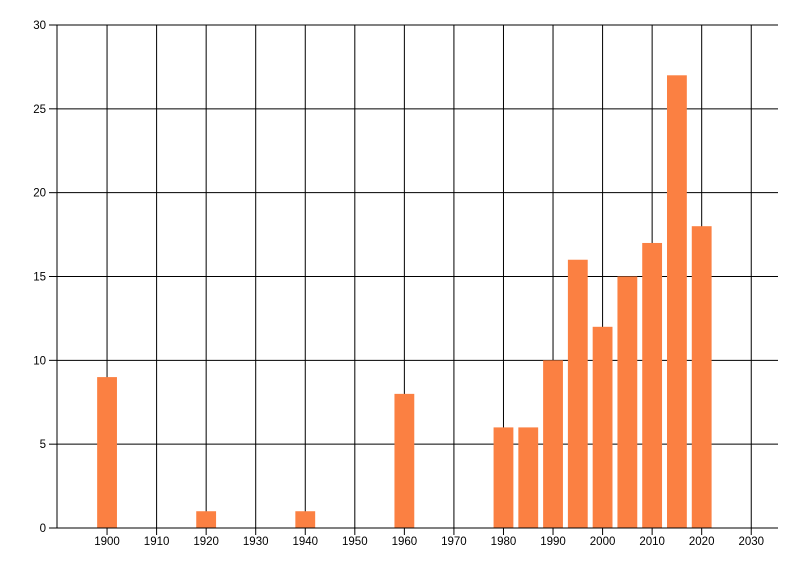 This screenshot has height=576, width=800. I want to click on y-tick-label: 10, so click(39, 361).